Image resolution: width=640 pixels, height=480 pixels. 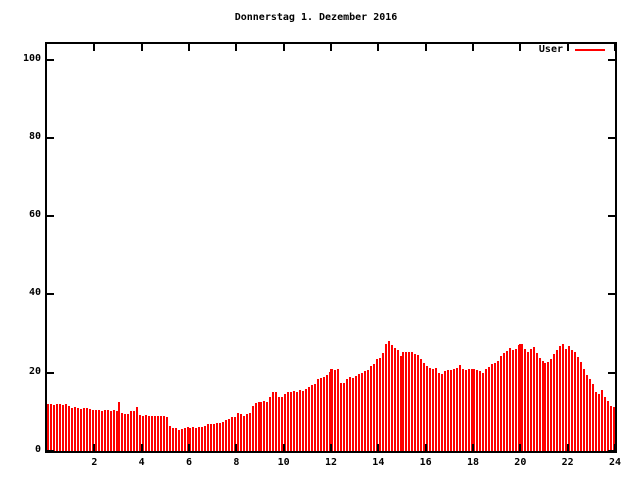 What do you see at coordinates (34, 371) in the screenshot?
I see `y-tick-label: 20` at bounding box center [34, 371].